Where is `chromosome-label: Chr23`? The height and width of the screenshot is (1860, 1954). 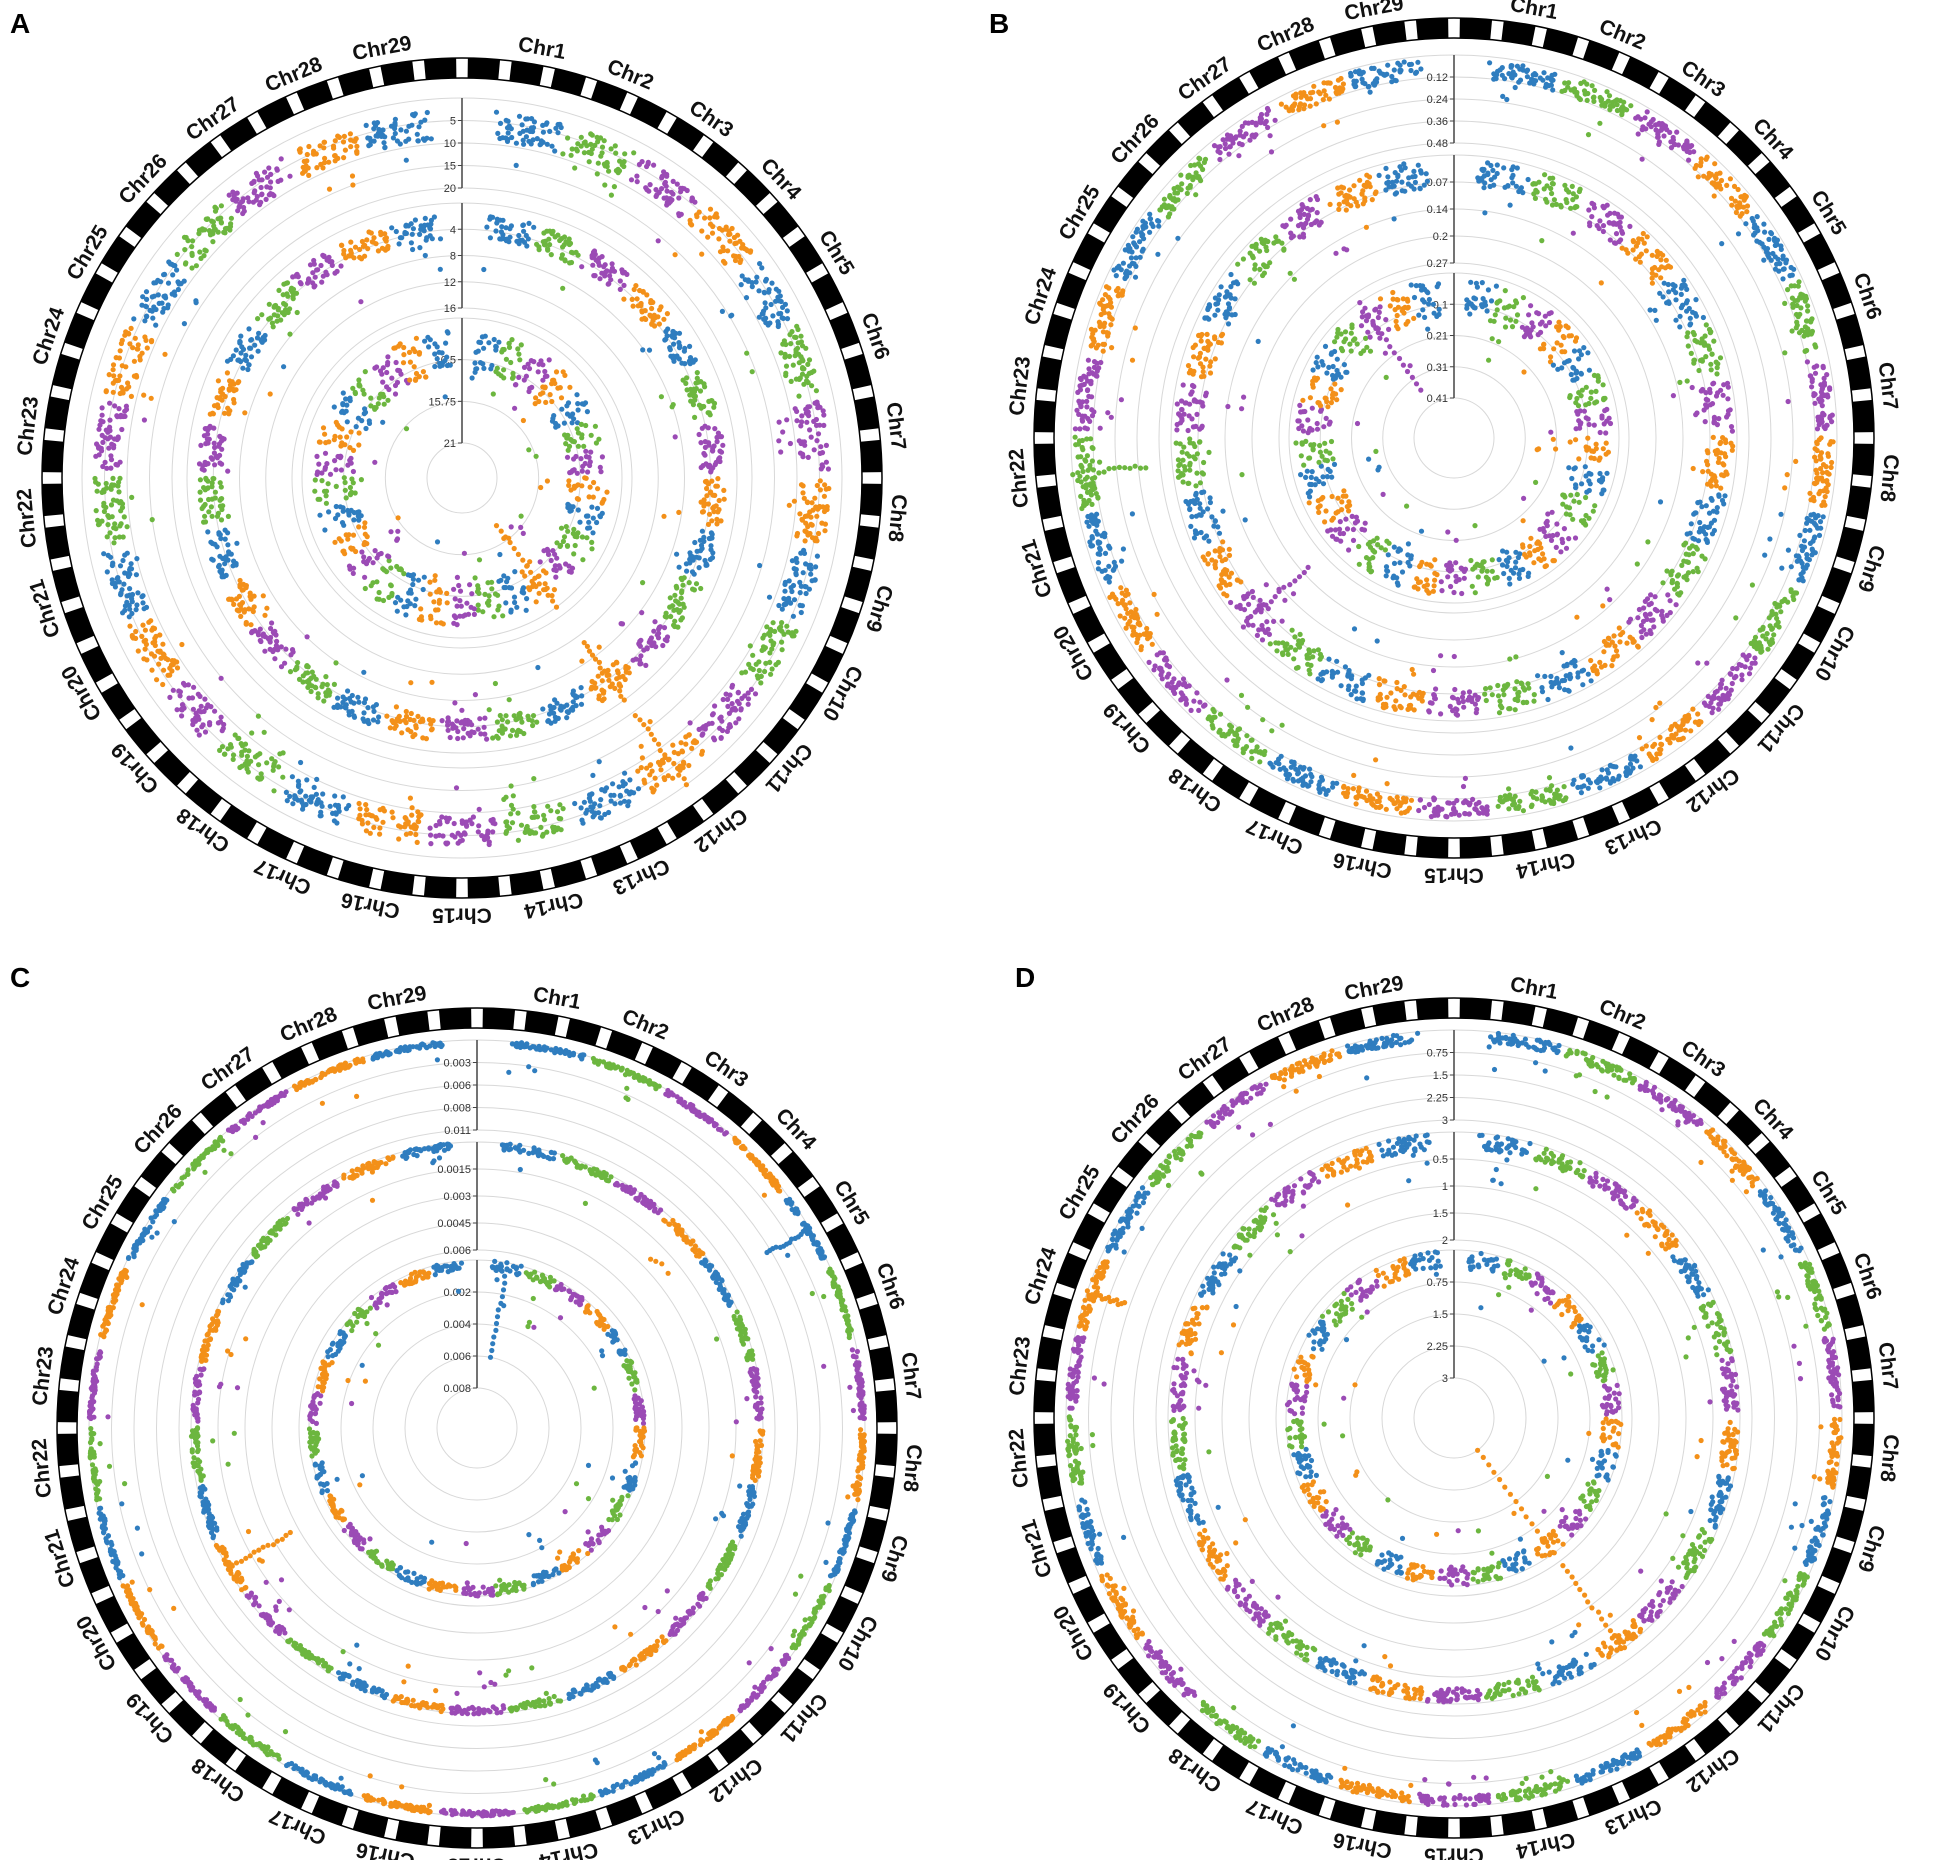 chromosome-label: Chr23 is located at coordinates (28, 426).